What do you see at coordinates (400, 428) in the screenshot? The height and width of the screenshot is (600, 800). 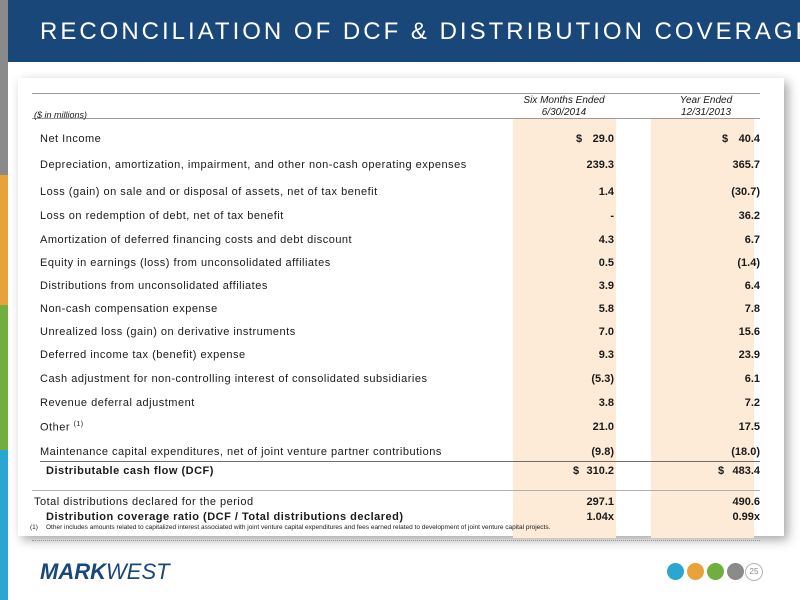 I see `table-row: Other (1) 21.0 17.5` at bounding box center [400, 428].